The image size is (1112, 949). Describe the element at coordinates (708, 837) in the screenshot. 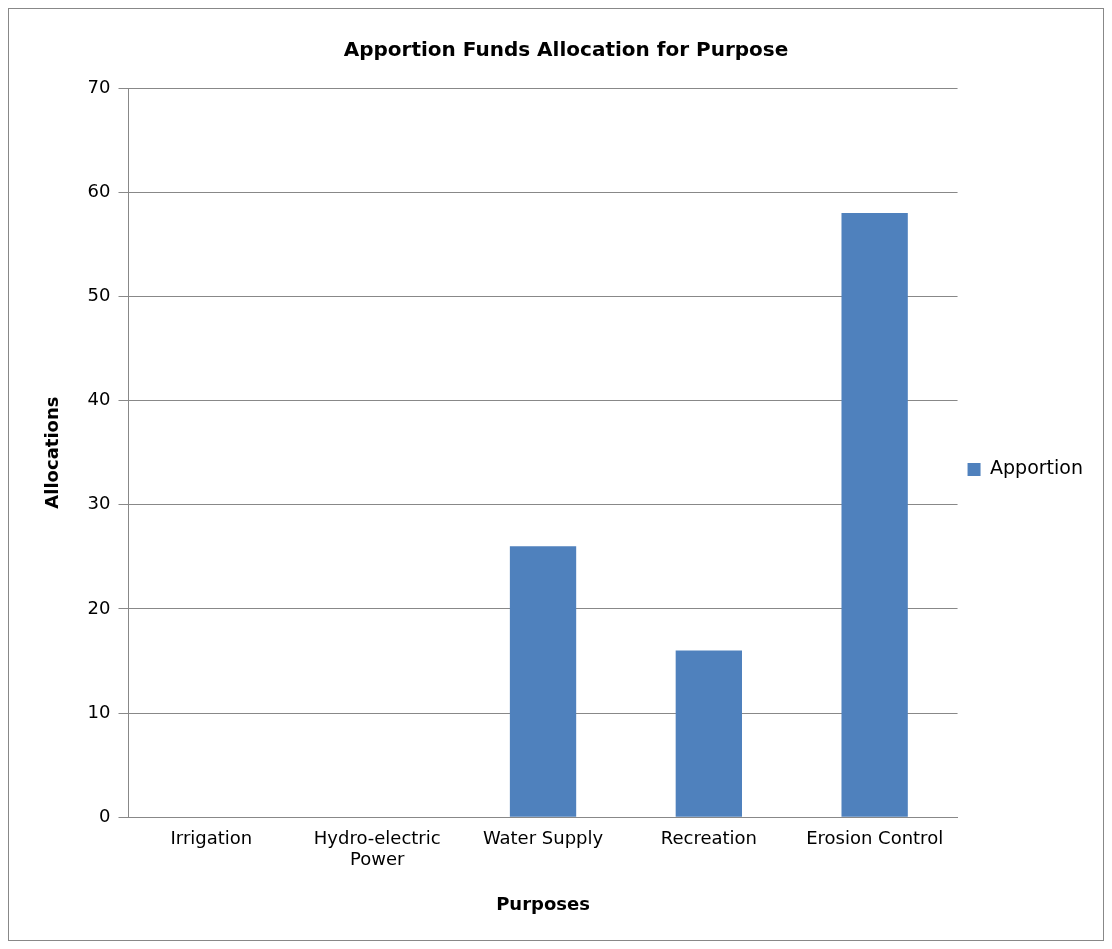

I see `x-tick-label: Recreation` at that location.